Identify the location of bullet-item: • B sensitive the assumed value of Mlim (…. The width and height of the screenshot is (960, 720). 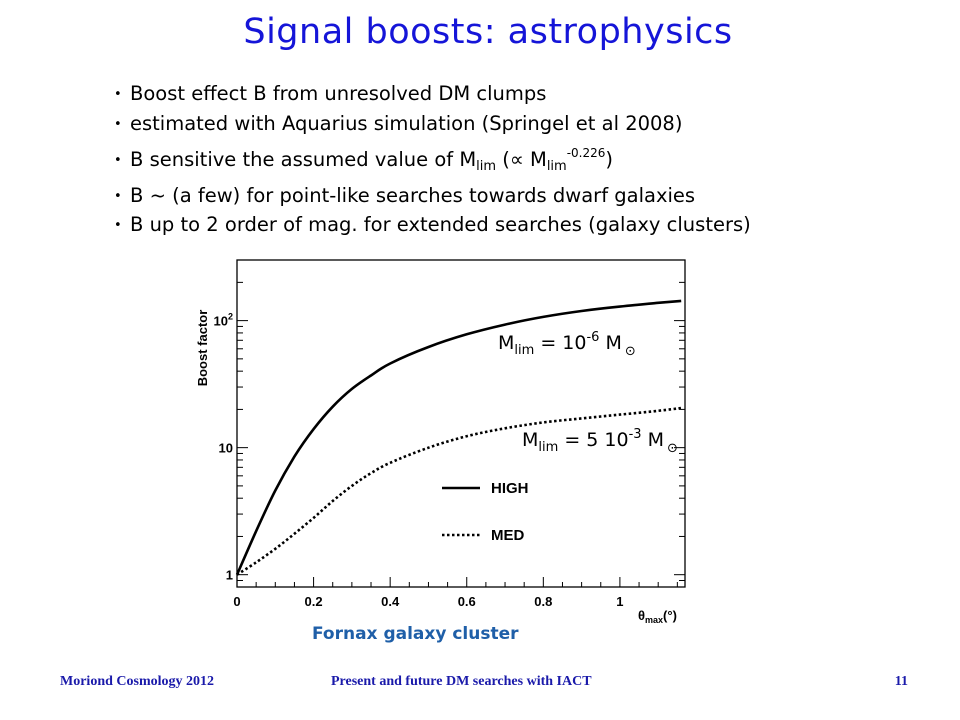
(432, 160).